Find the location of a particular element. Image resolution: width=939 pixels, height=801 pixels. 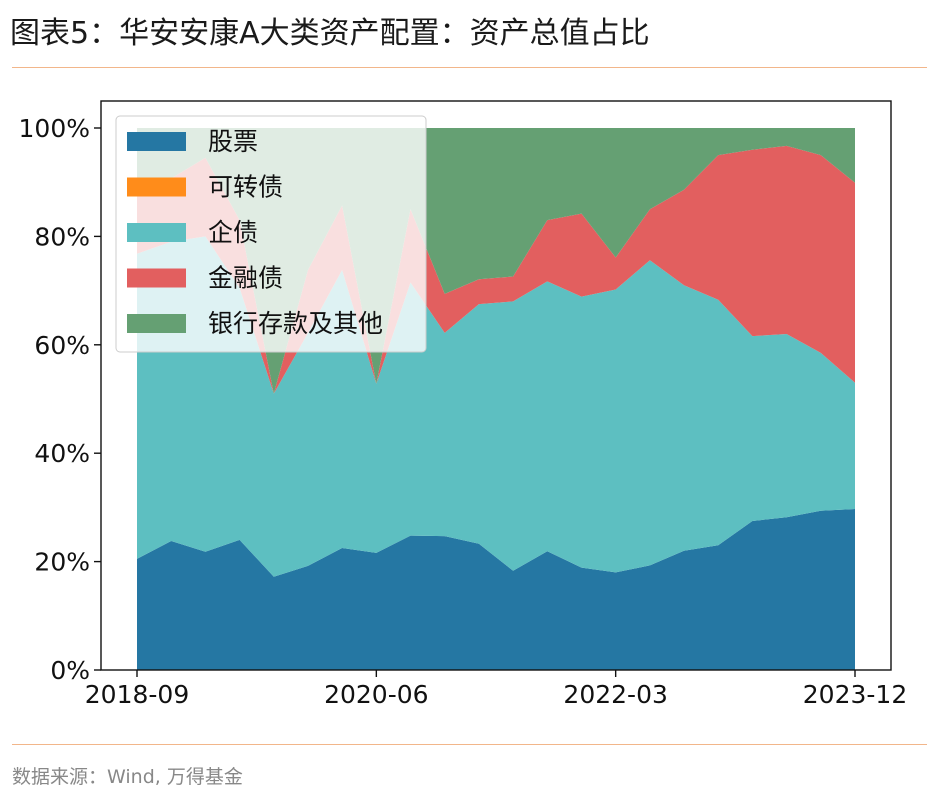

legend-label: 股票 is located at coordinates (233, 141).